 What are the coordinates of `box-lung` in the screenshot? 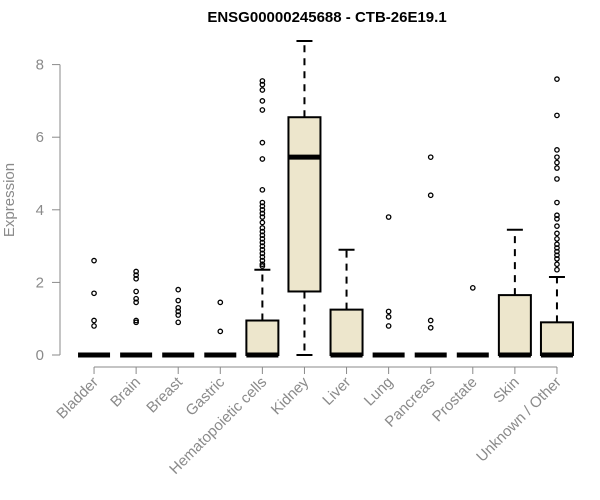 It's located at (388, 286).